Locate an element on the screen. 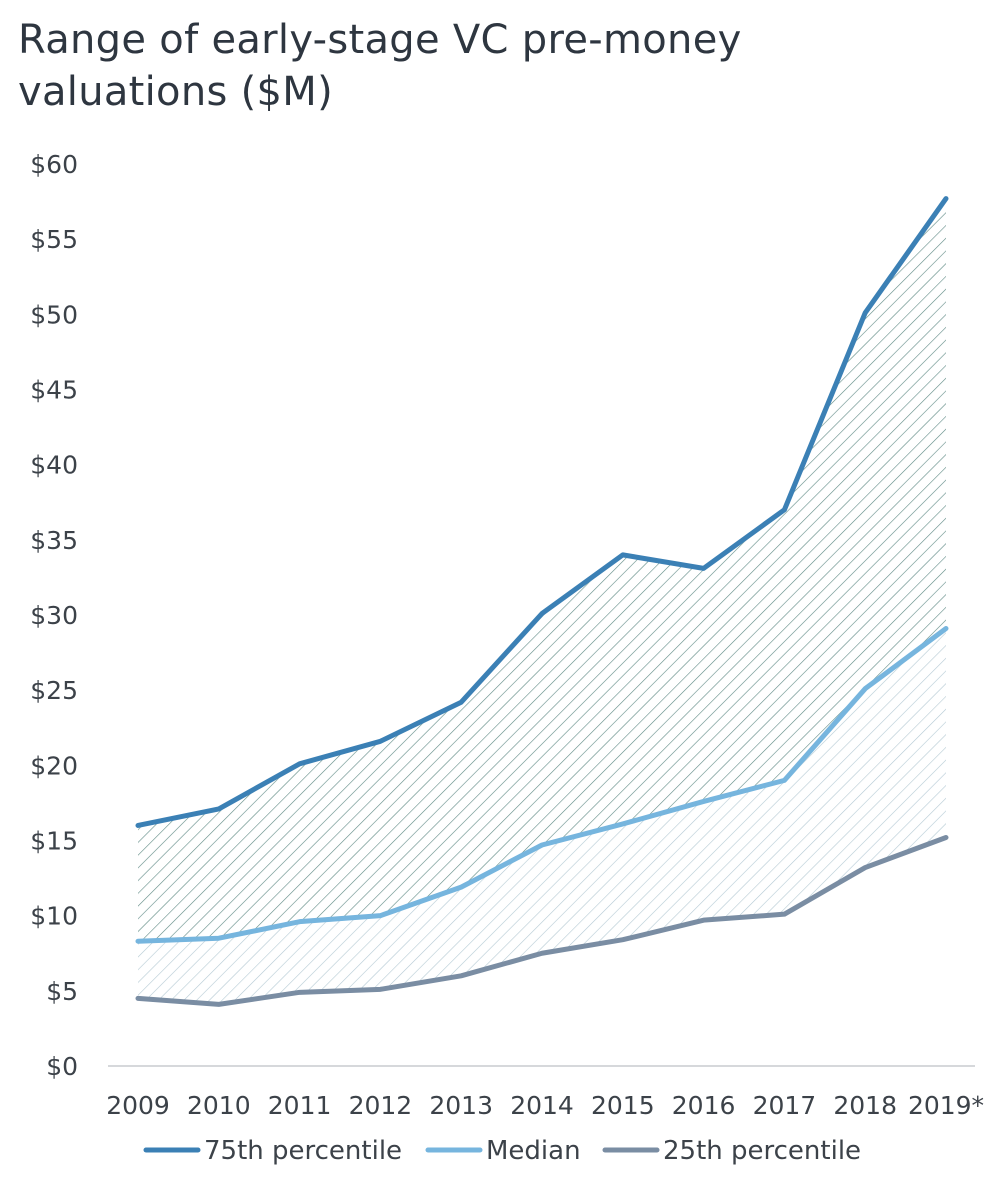 The image size is (992, 1180). x-tick-label: 2017 is located at coordinates (785, 1105).